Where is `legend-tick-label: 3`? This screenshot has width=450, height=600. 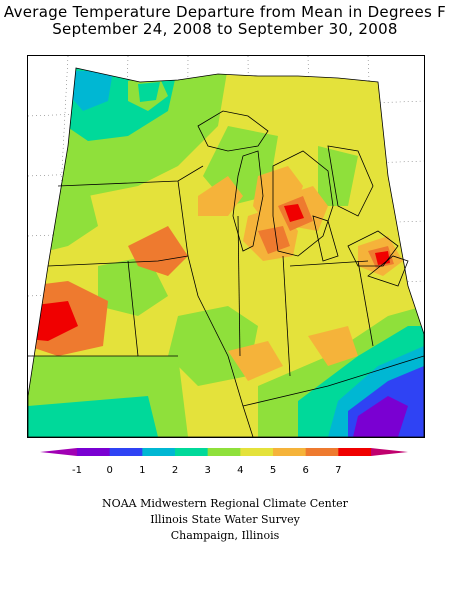 legend-tick-label: 3 is located at coordinates (207, 470).